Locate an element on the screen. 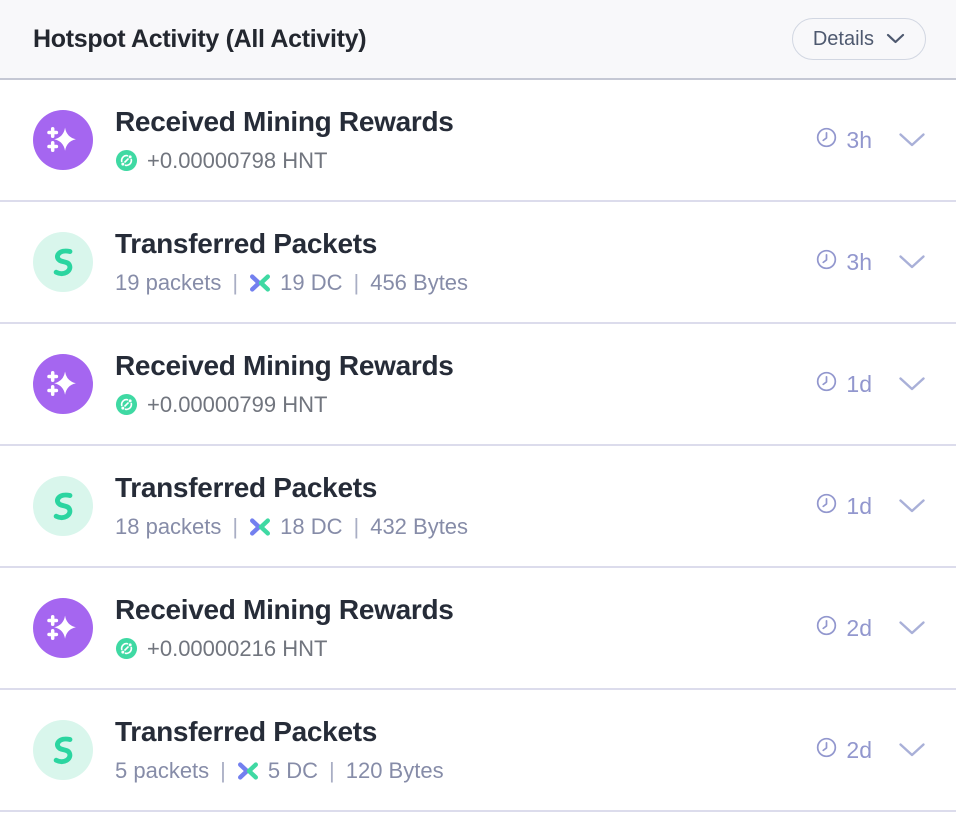 This screenshot has width=956, height=816. dc-amount: 5 DC is located at coordinates (293, 770).